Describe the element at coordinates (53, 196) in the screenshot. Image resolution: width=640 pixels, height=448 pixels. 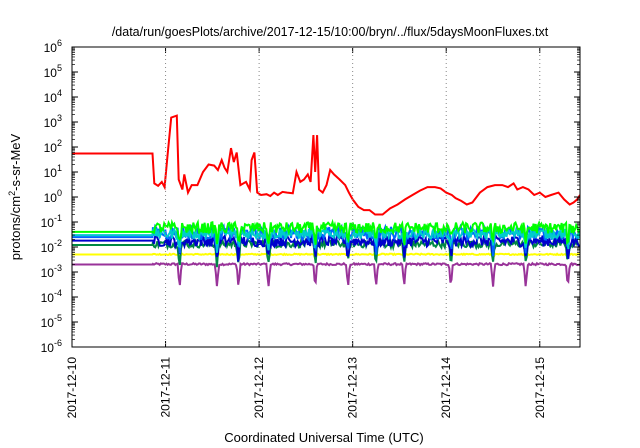
I see `y-tick-label: 10⁰` at that location.